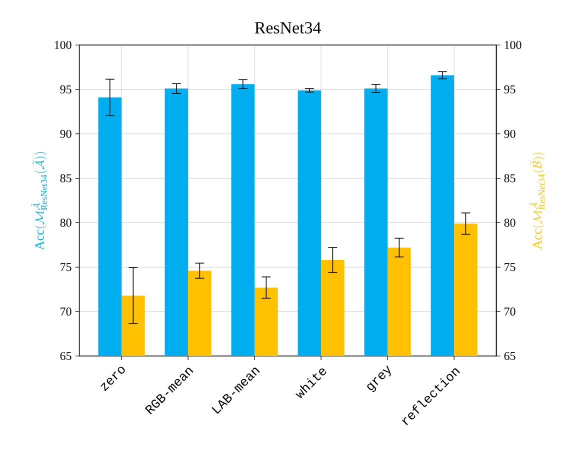  Describe the element at coordinates (66, 267) in the screenshot. I see `y-tick-label: 75` at that location.